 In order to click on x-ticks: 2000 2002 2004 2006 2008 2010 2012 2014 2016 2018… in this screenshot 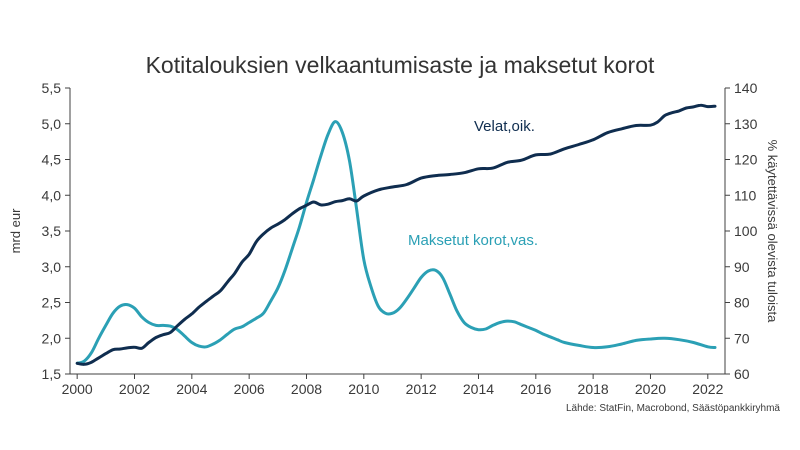, I will do `click(393, 385)`.